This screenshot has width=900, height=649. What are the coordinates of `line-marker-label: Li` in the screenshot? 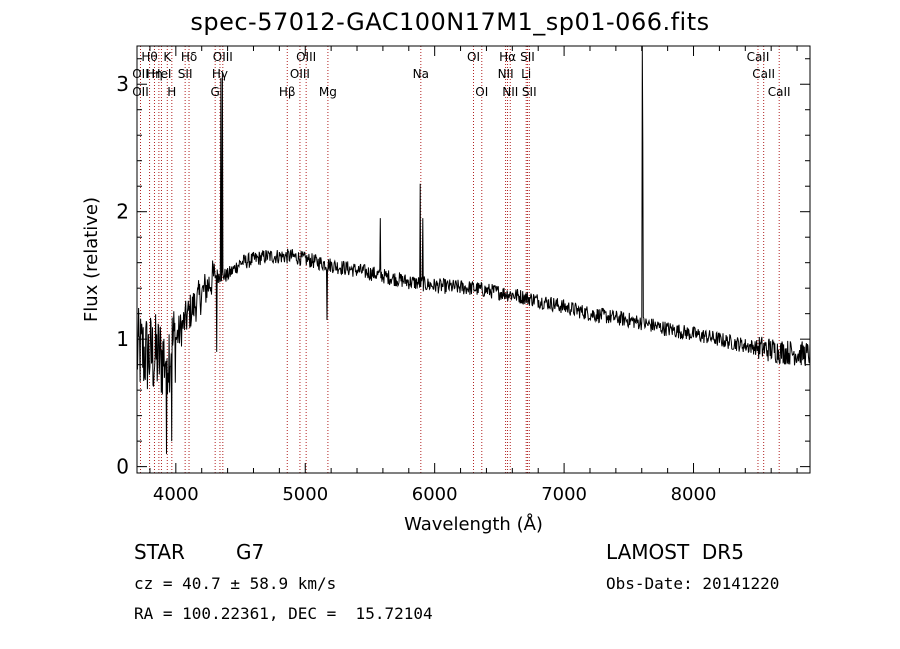 It's located at (526, 74).